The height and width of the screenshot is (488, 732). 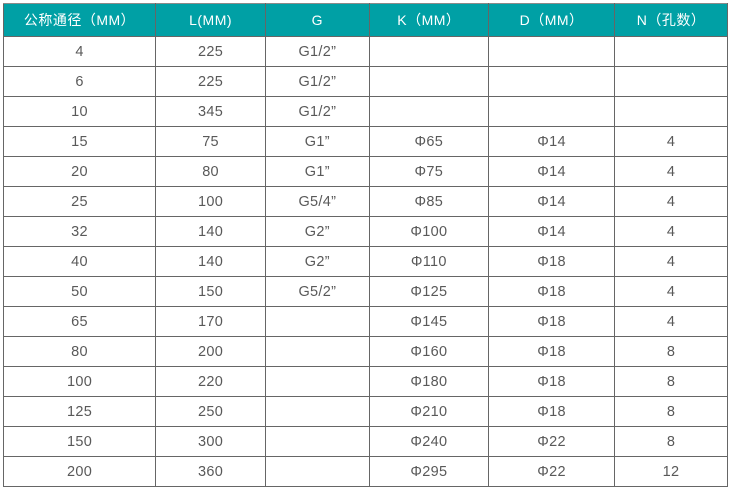 I want to click on table-row: 15 75 G1” Φ65 Φ14 4, so click(x=365, y=141).